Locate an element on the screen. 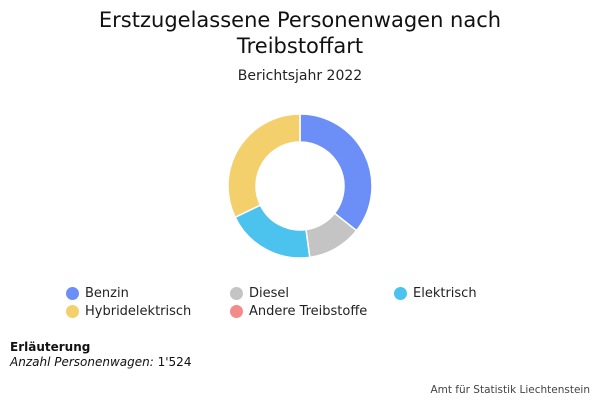 The width and height of the screenshot is (600, 400). legend-label-benzin: Benzin is located at coordinates (107, 293).